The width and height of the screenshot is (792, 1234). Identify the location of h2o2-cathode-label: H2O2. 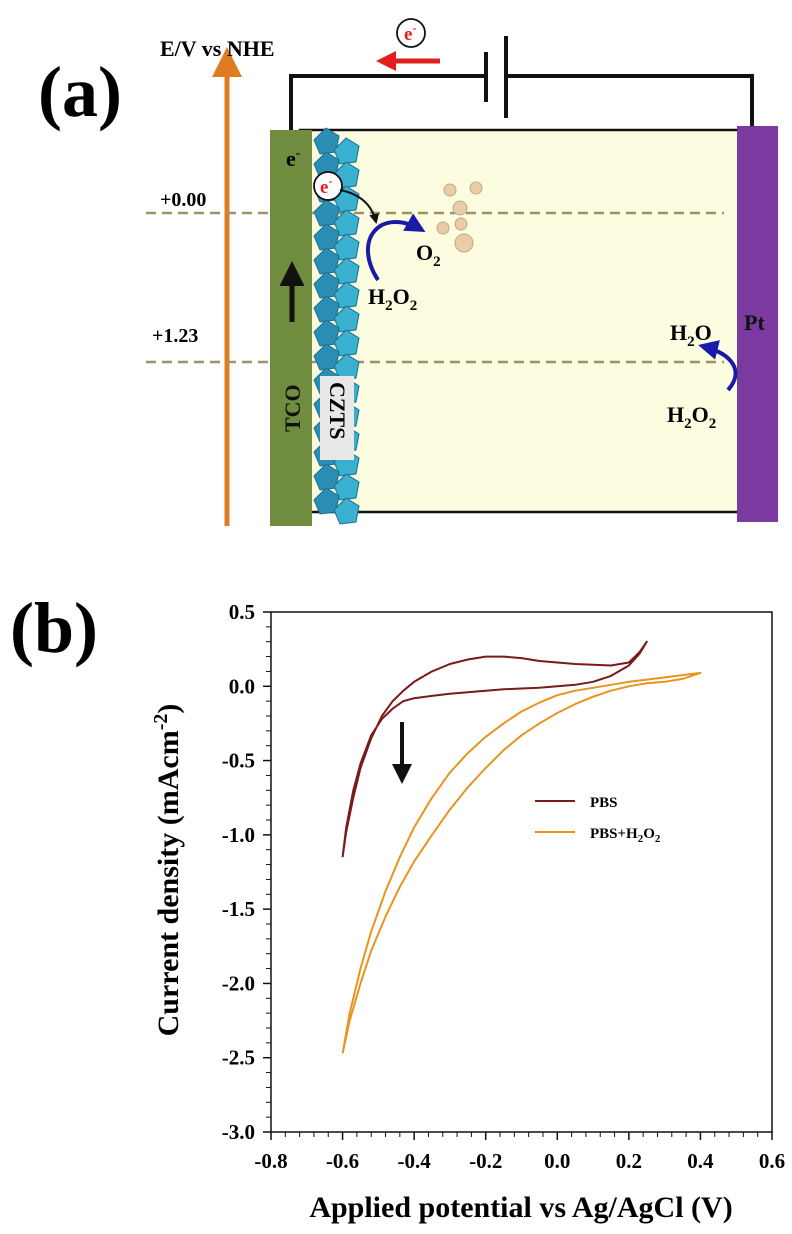
(691, 417).